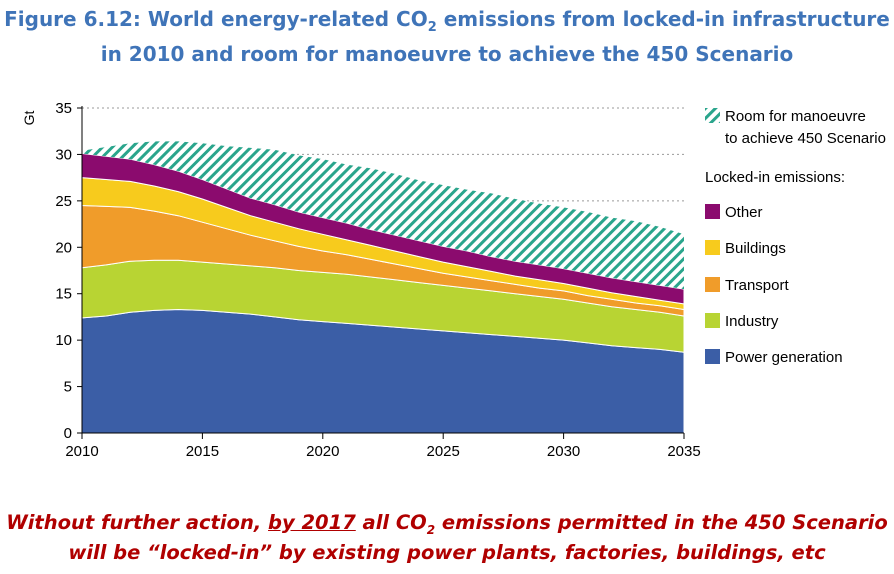  What do you see at coordinates (712, 356) in the screenshot?
I see `legend-swatch-power` at bounding box center [712, 356].